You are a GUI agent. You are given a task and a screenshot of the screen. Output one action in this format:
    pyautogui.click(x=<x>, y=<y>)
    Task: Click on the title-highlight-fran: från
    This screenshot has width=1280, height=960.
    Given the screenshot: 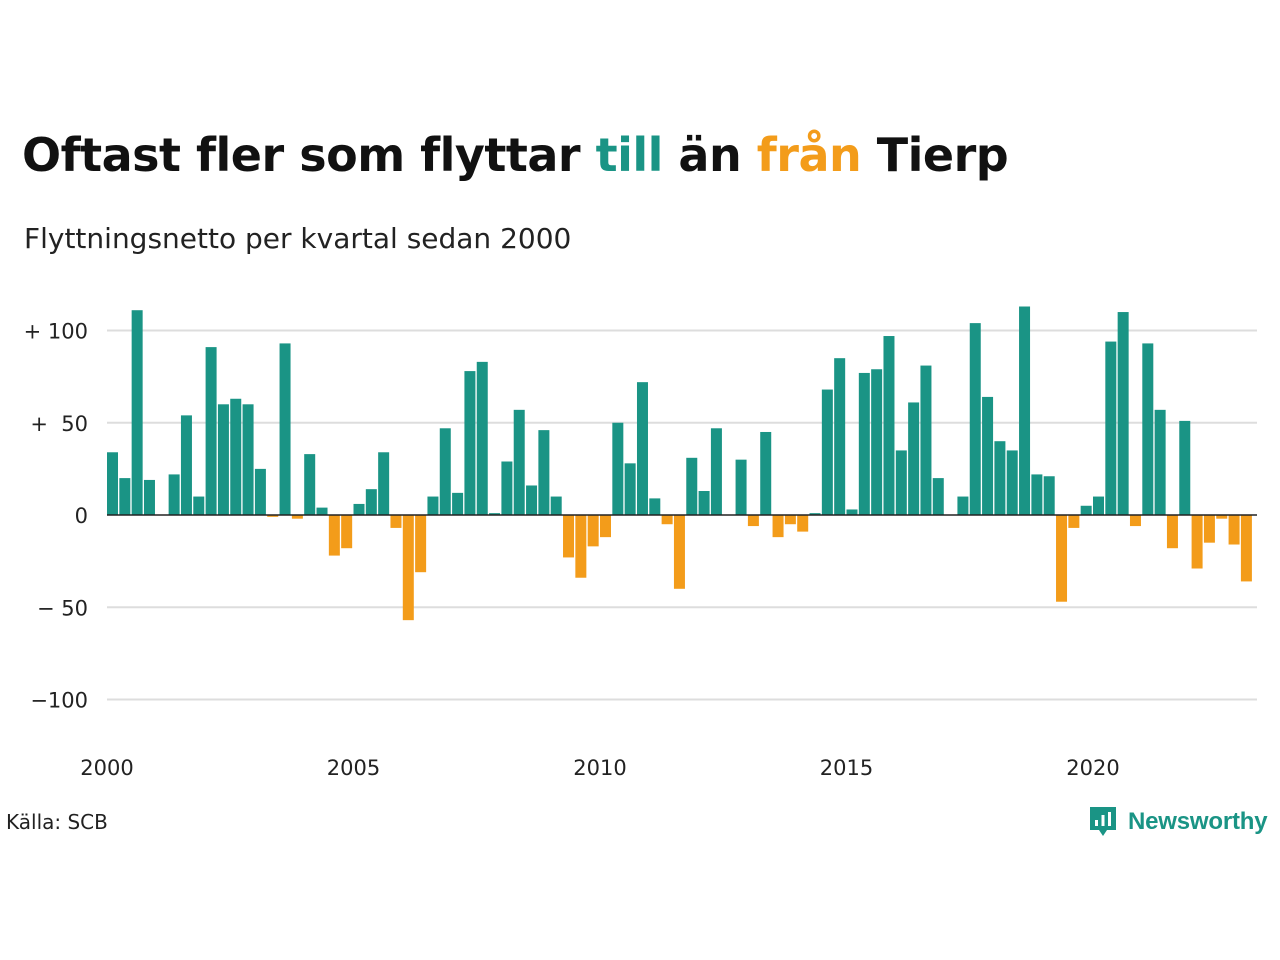 What is the action you would take?
    pyautogui.click(x=809, y=155)
    